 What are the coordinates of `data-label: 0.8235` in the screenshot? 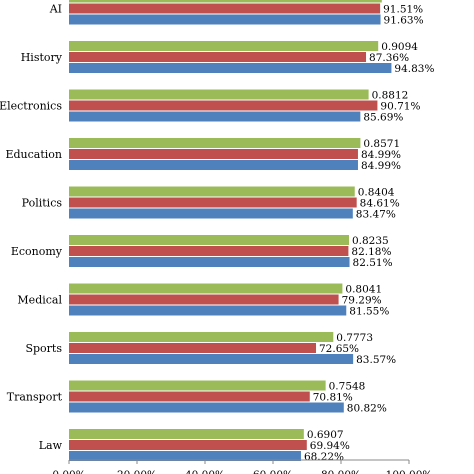 It's located at (370, 241).